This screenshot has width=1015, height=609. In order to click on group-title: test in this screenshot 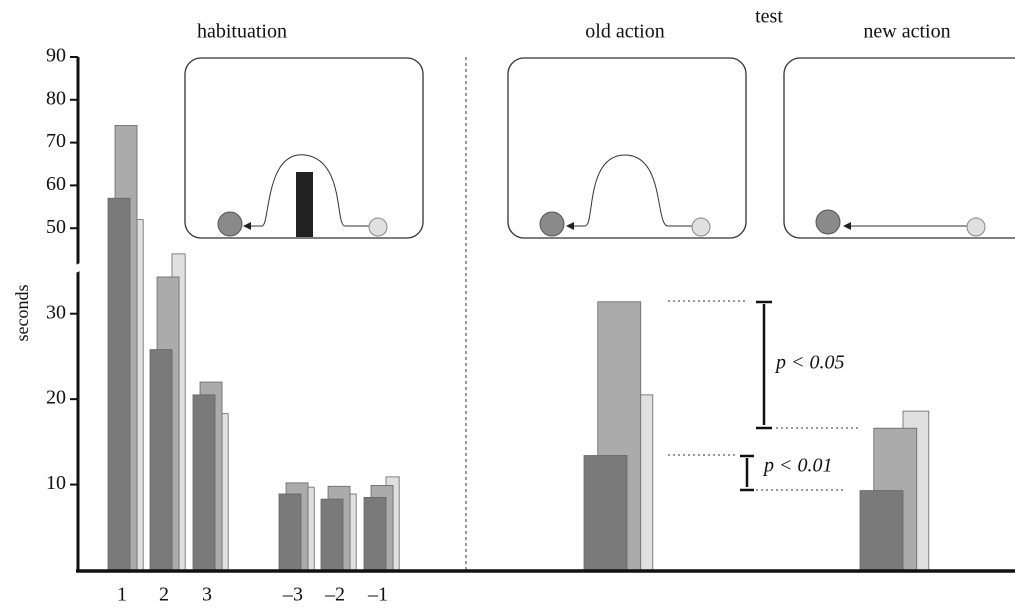, I will do `click(769, 17)`.